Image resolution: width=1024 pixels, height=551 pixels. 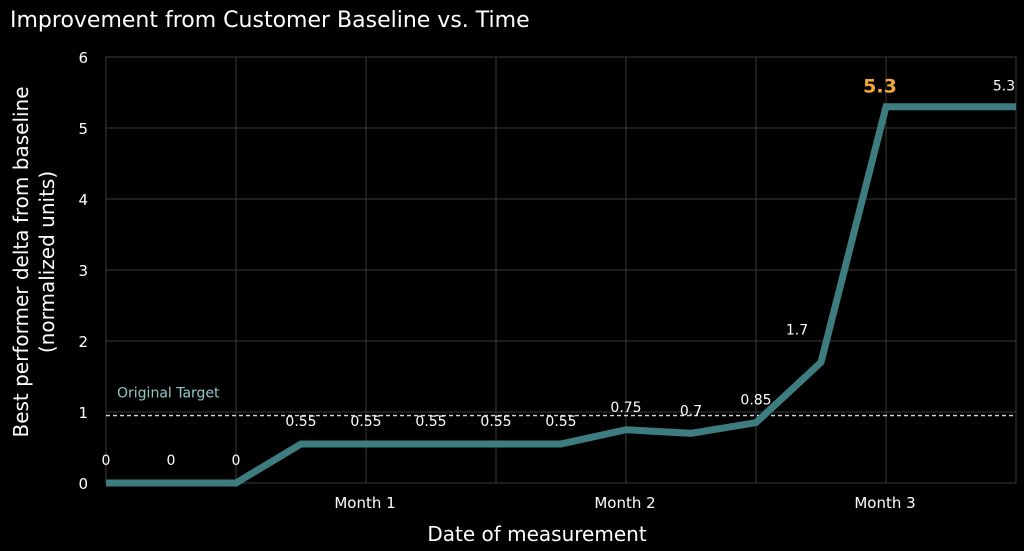 What do you see at coordinates (536, 534) in the screenshot?
I see `x-axis-title: Date of measurement` at bounding box center [536, 534].